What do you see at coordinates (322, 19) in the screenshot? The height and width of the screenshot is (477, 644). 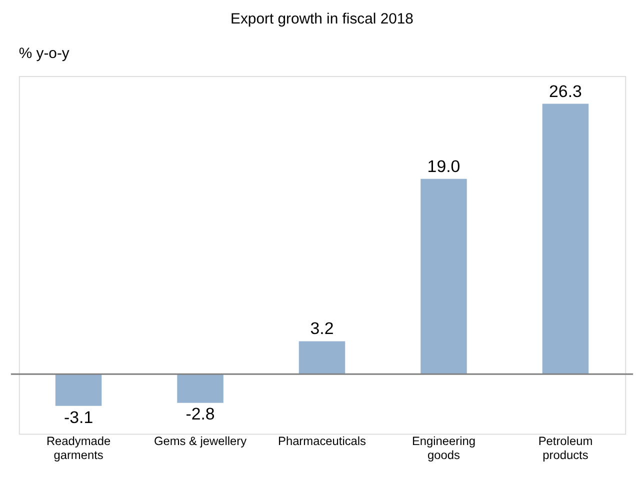 I see `chart-title: Export growth in fiscal 2018` at bounding box center [322, 19].